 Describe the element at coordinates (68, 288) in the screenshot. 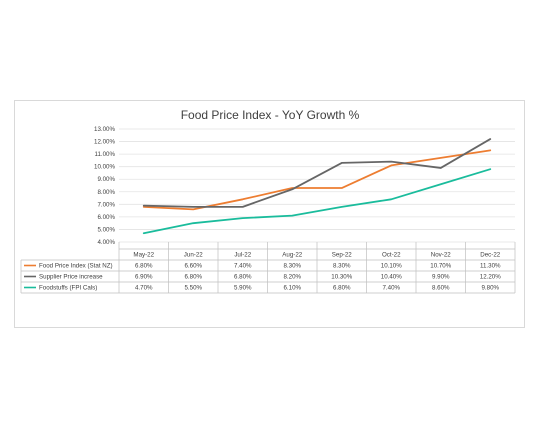

I see `legend-series-name: Foodstuffs (FPI Cals)` at that location.